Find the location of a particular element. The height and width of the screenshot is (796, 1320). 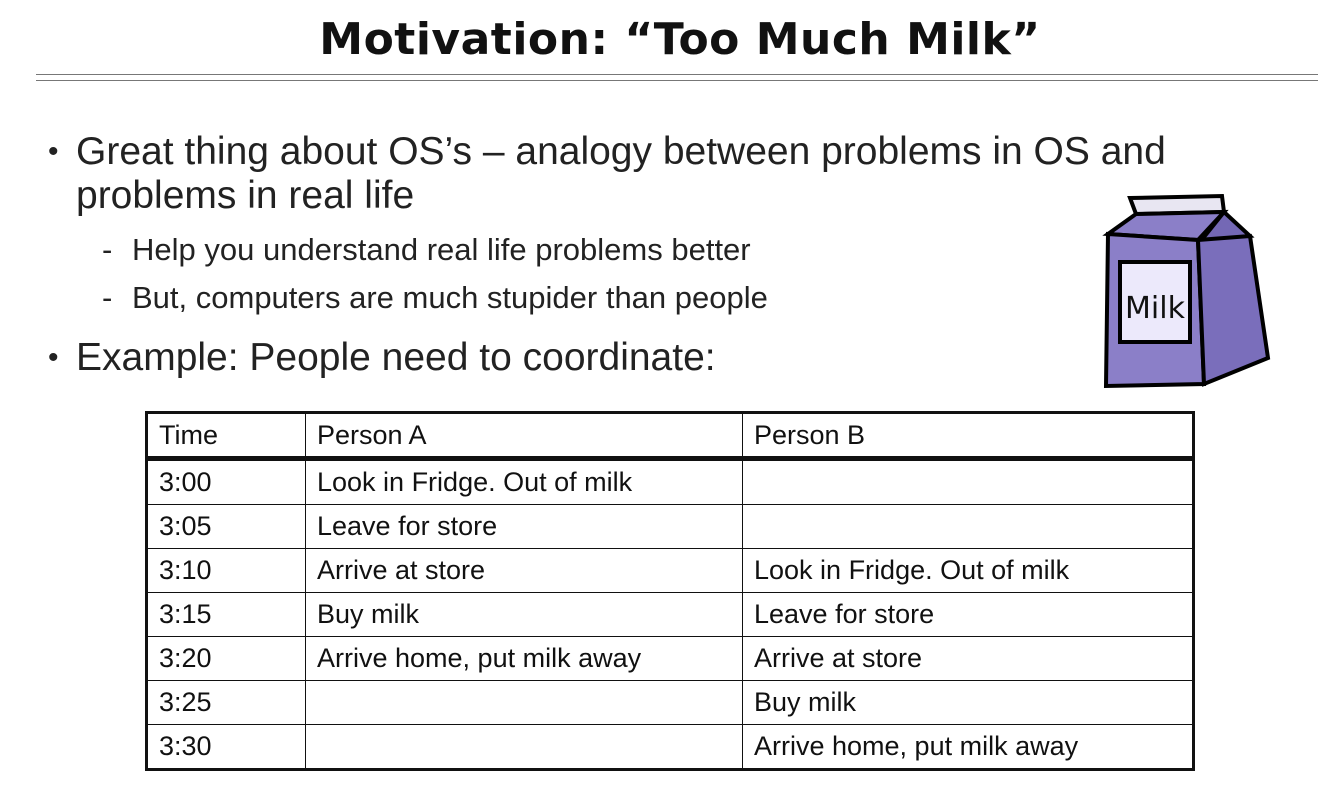

cell-person-b: Leave for store is located at coordinates (968, 614).